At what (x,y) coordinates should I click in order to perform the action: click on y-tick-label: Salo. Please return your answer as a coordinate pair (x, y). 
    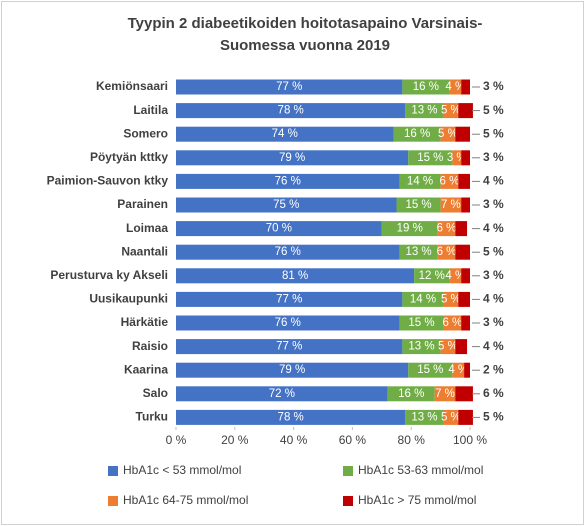
    Looking at the image, I should click on (155, 393).